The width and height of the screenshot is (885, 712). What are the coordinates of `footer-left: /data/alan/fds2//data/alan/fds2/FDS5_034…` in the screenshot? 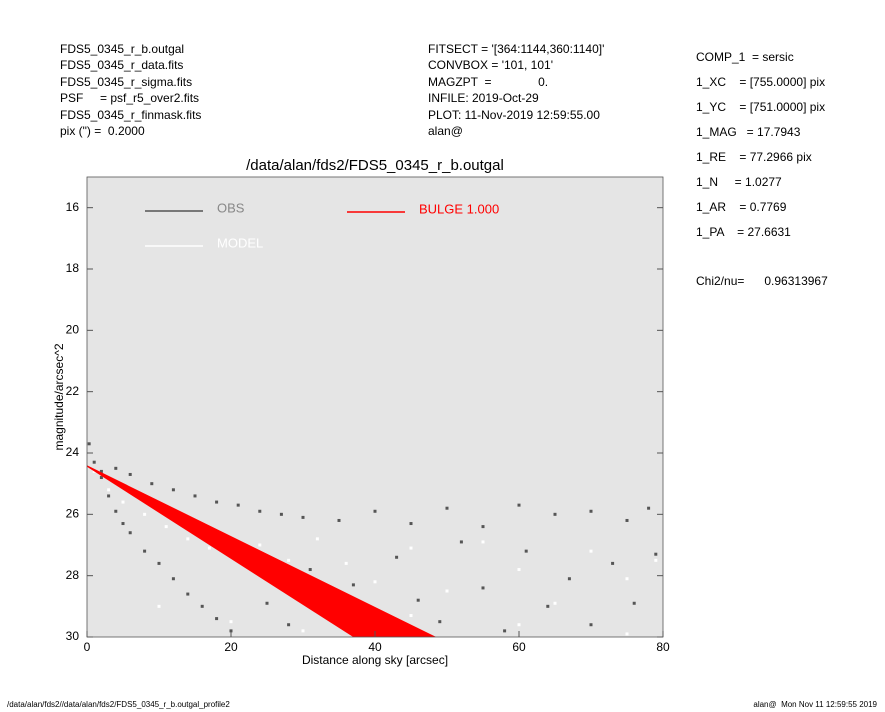 It's located at (118, 704).